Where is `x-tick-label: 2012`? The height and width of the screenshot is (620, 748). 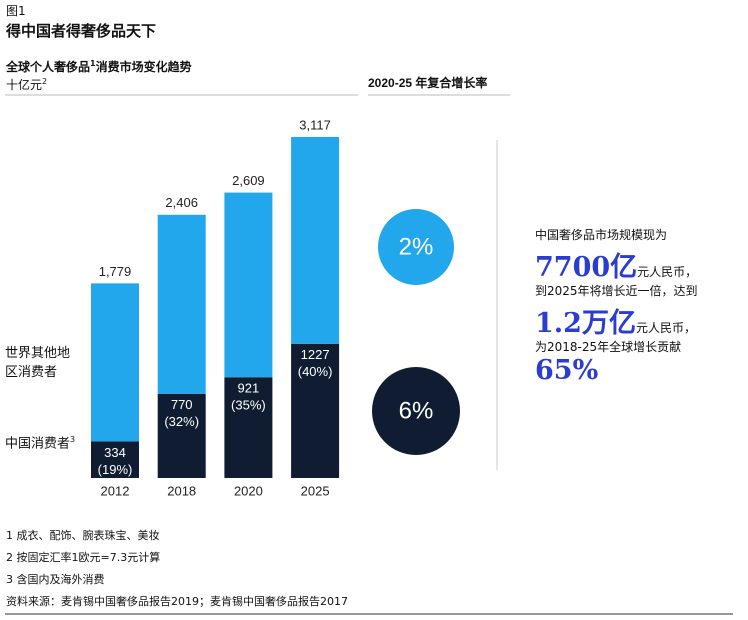
x-tick-label: 2012 is located at coordinates (115, 490).